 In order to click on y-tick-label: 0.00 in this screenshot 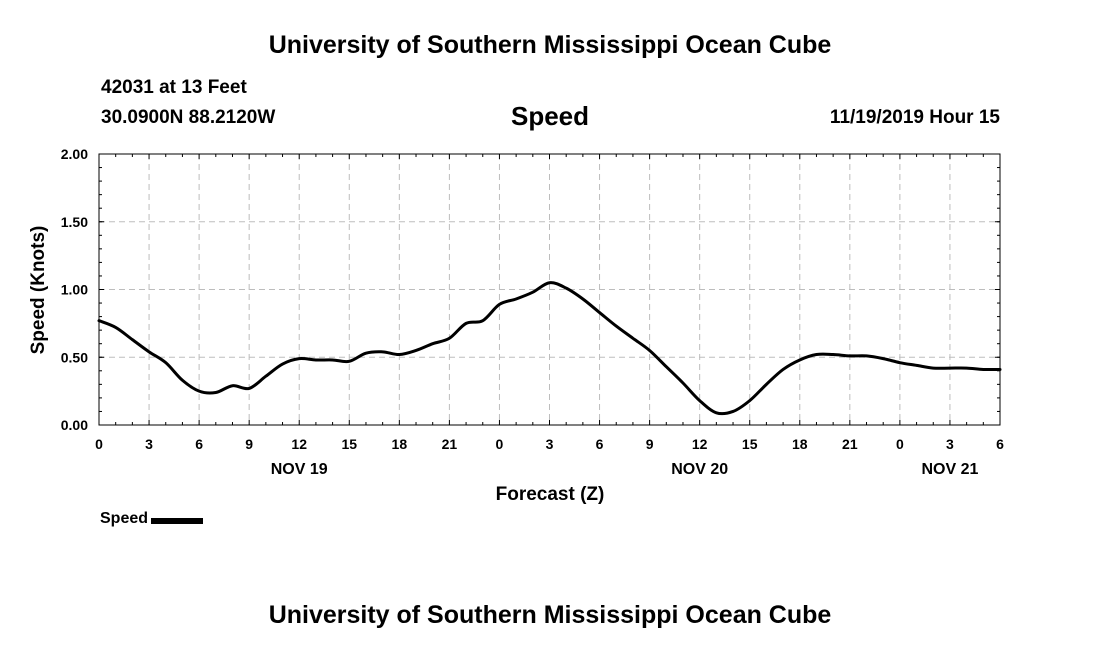, I will do `click(74, 425)`.